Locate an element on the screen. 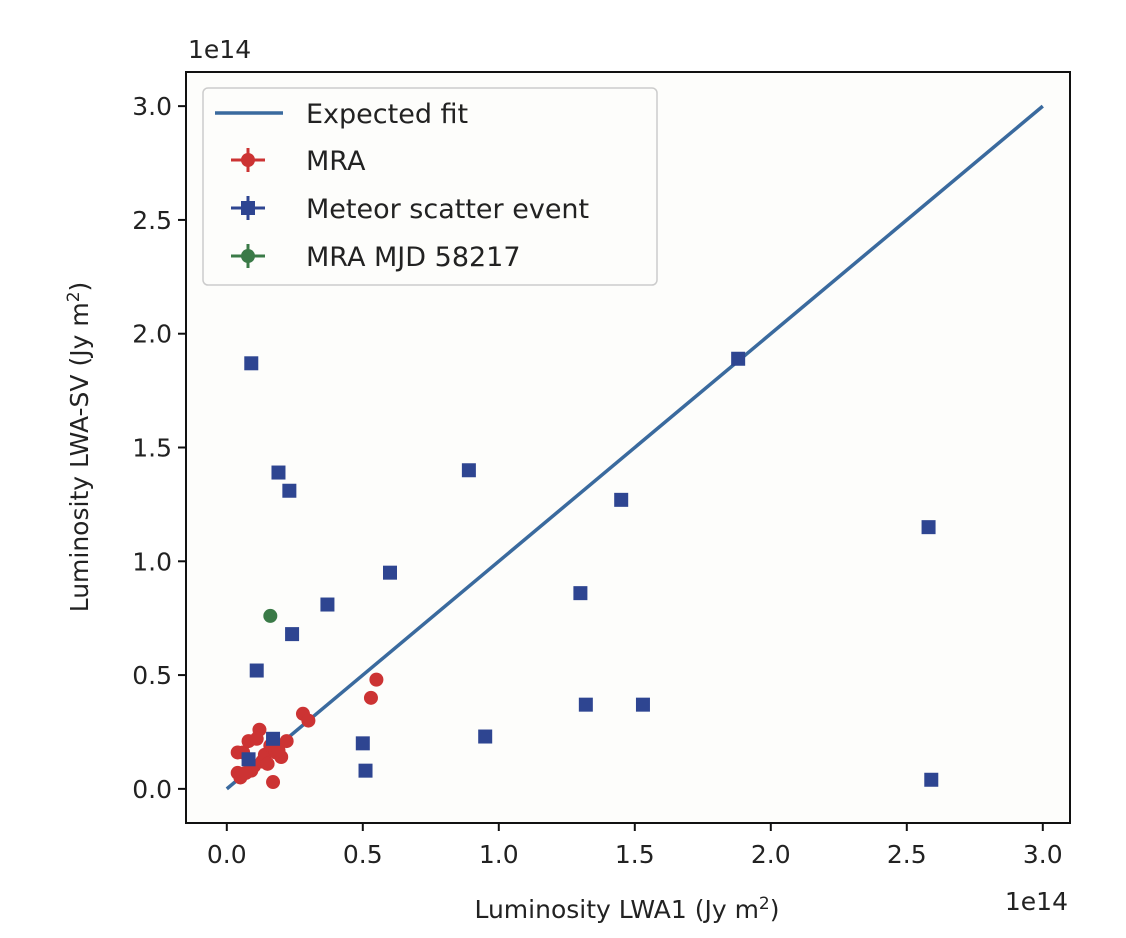  y-tick-label: 1.0 is located at coordinates (152, 561).